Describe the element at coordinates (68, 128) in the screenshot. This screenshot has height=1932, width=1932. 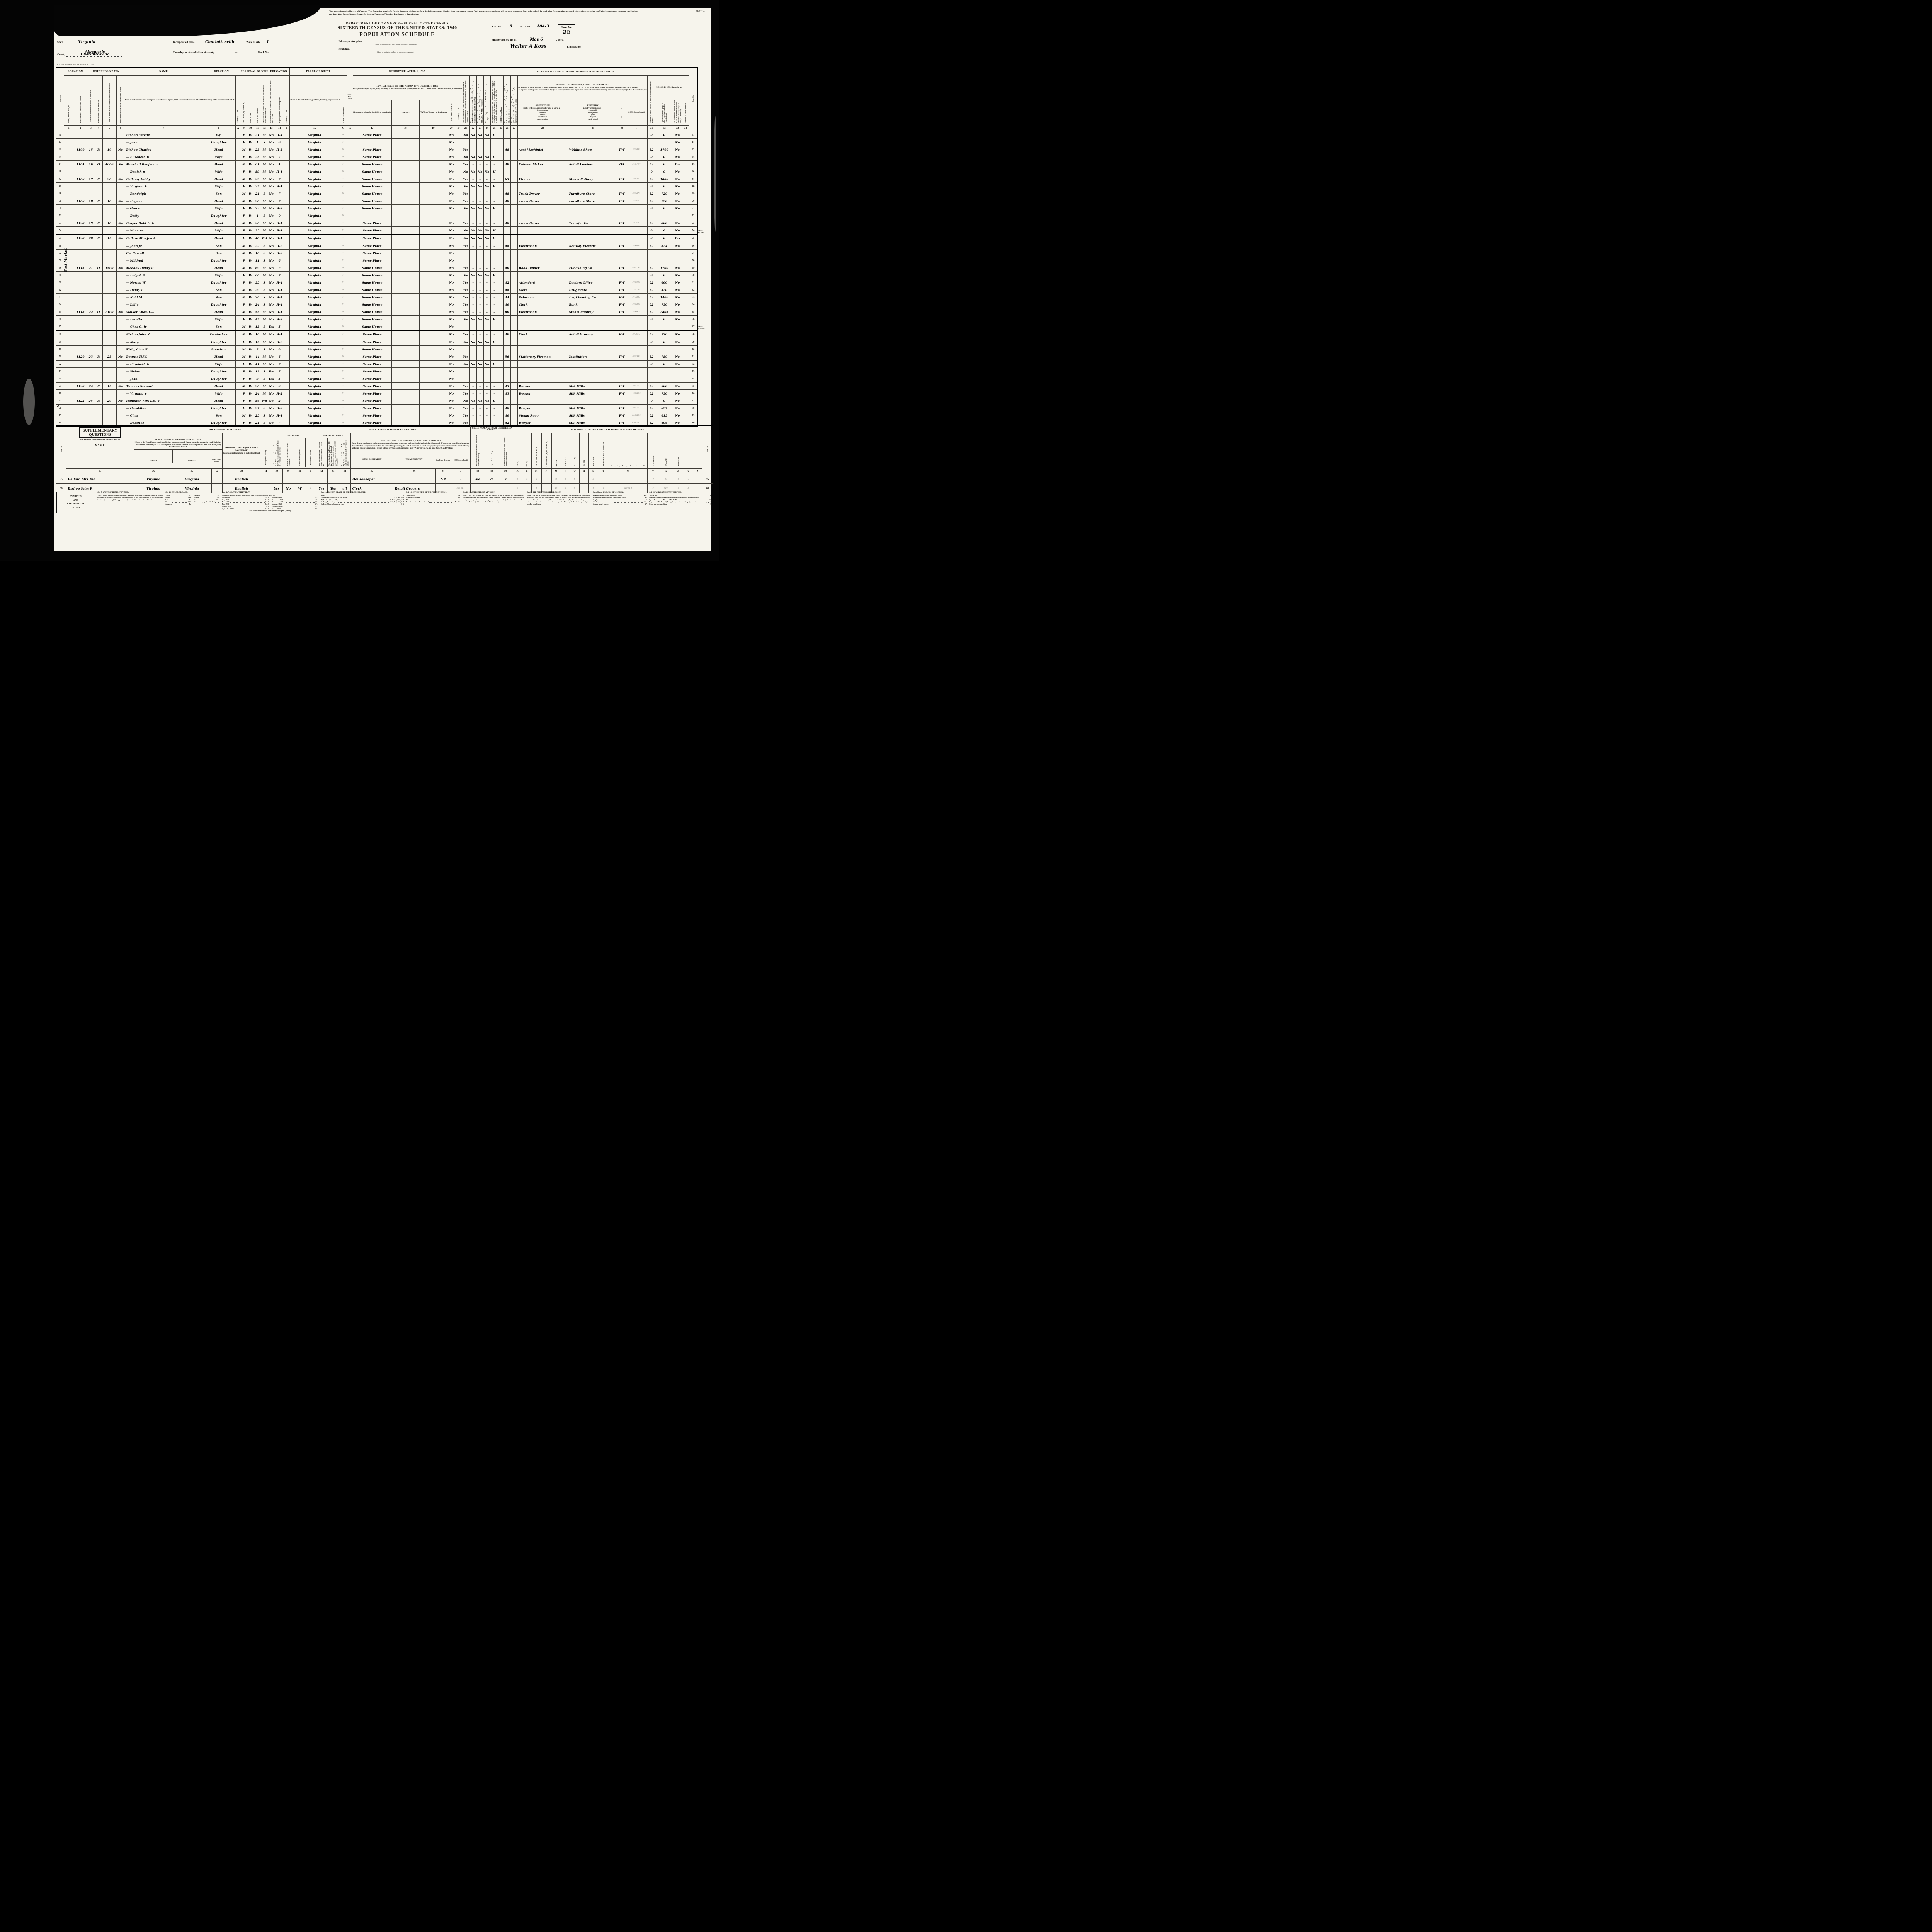
I see `column-number: 1` at that location.